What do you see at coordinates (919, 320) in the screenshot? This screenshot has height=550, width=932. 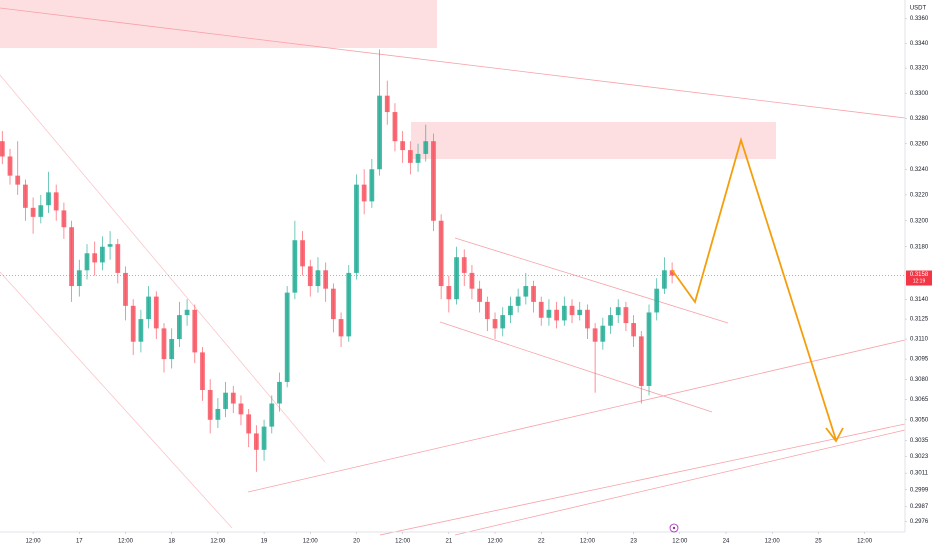 I see `y-tick-label: 0.3125` at bounding box center [919, 320].